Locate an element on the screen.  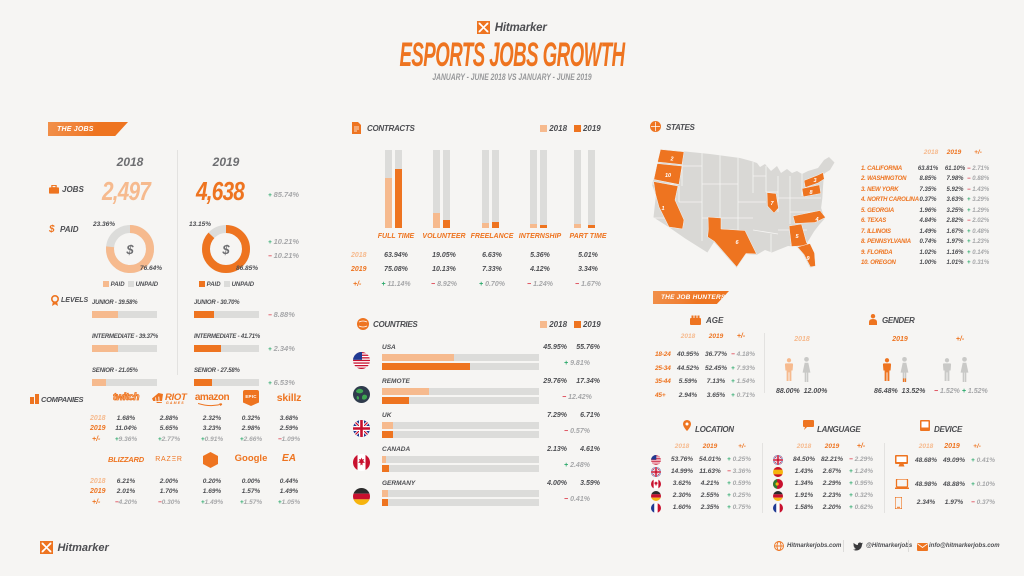
svg-text: 3 is located at coordinates (814, 181).